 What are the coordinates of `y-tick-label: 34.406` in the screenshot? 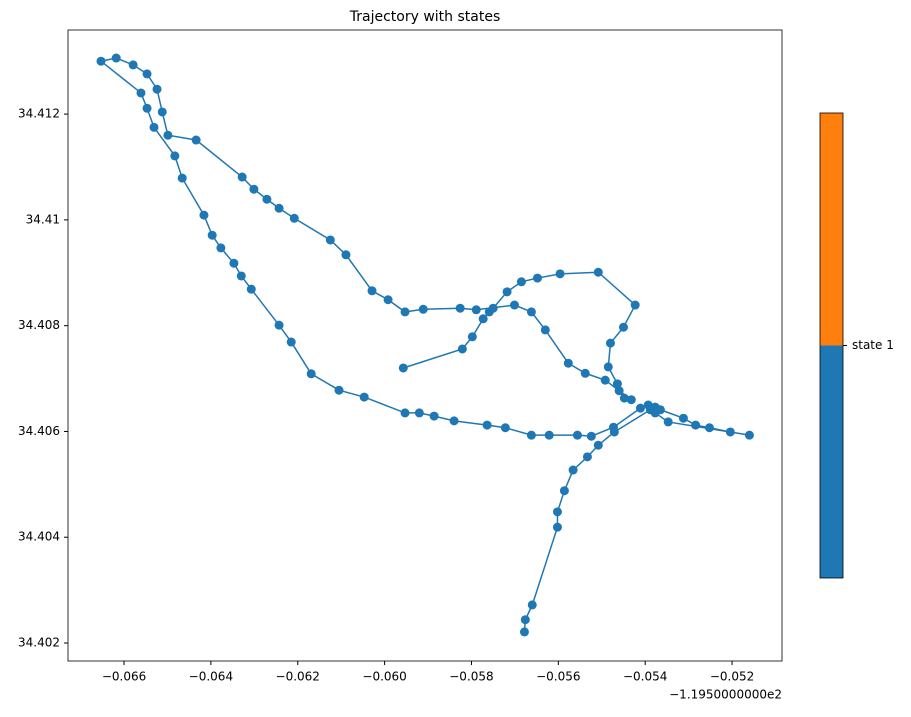 It's located at (39, 431).